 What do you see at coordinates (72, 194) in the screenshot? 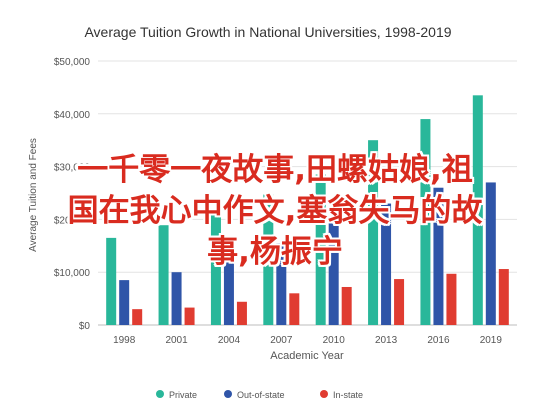
I see `y-axis-ticks: $0 $10,000 $20,000 $30,000 $40,000 $50,000` at bounding box center [72, 194].